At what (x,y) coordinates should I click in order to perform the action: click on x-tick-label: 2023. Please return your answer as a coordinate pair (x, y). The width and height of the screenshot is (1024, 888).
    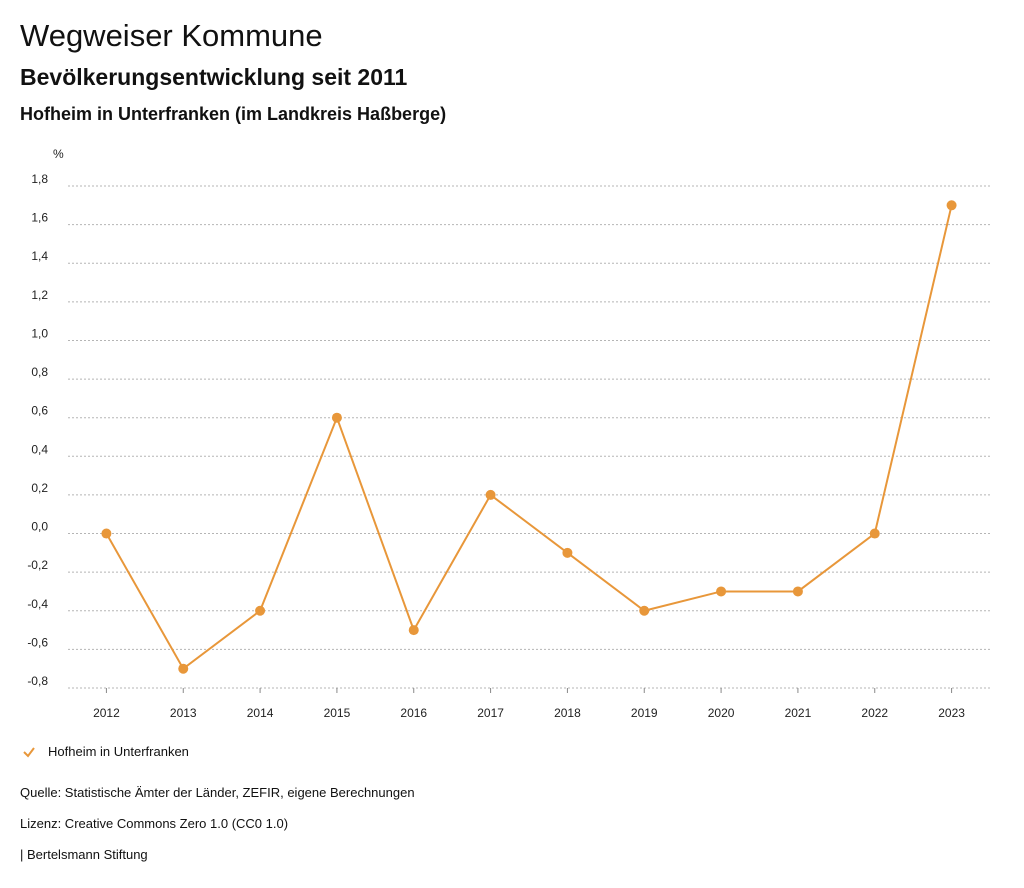
    Looking at the image, I should click on (951, 713).